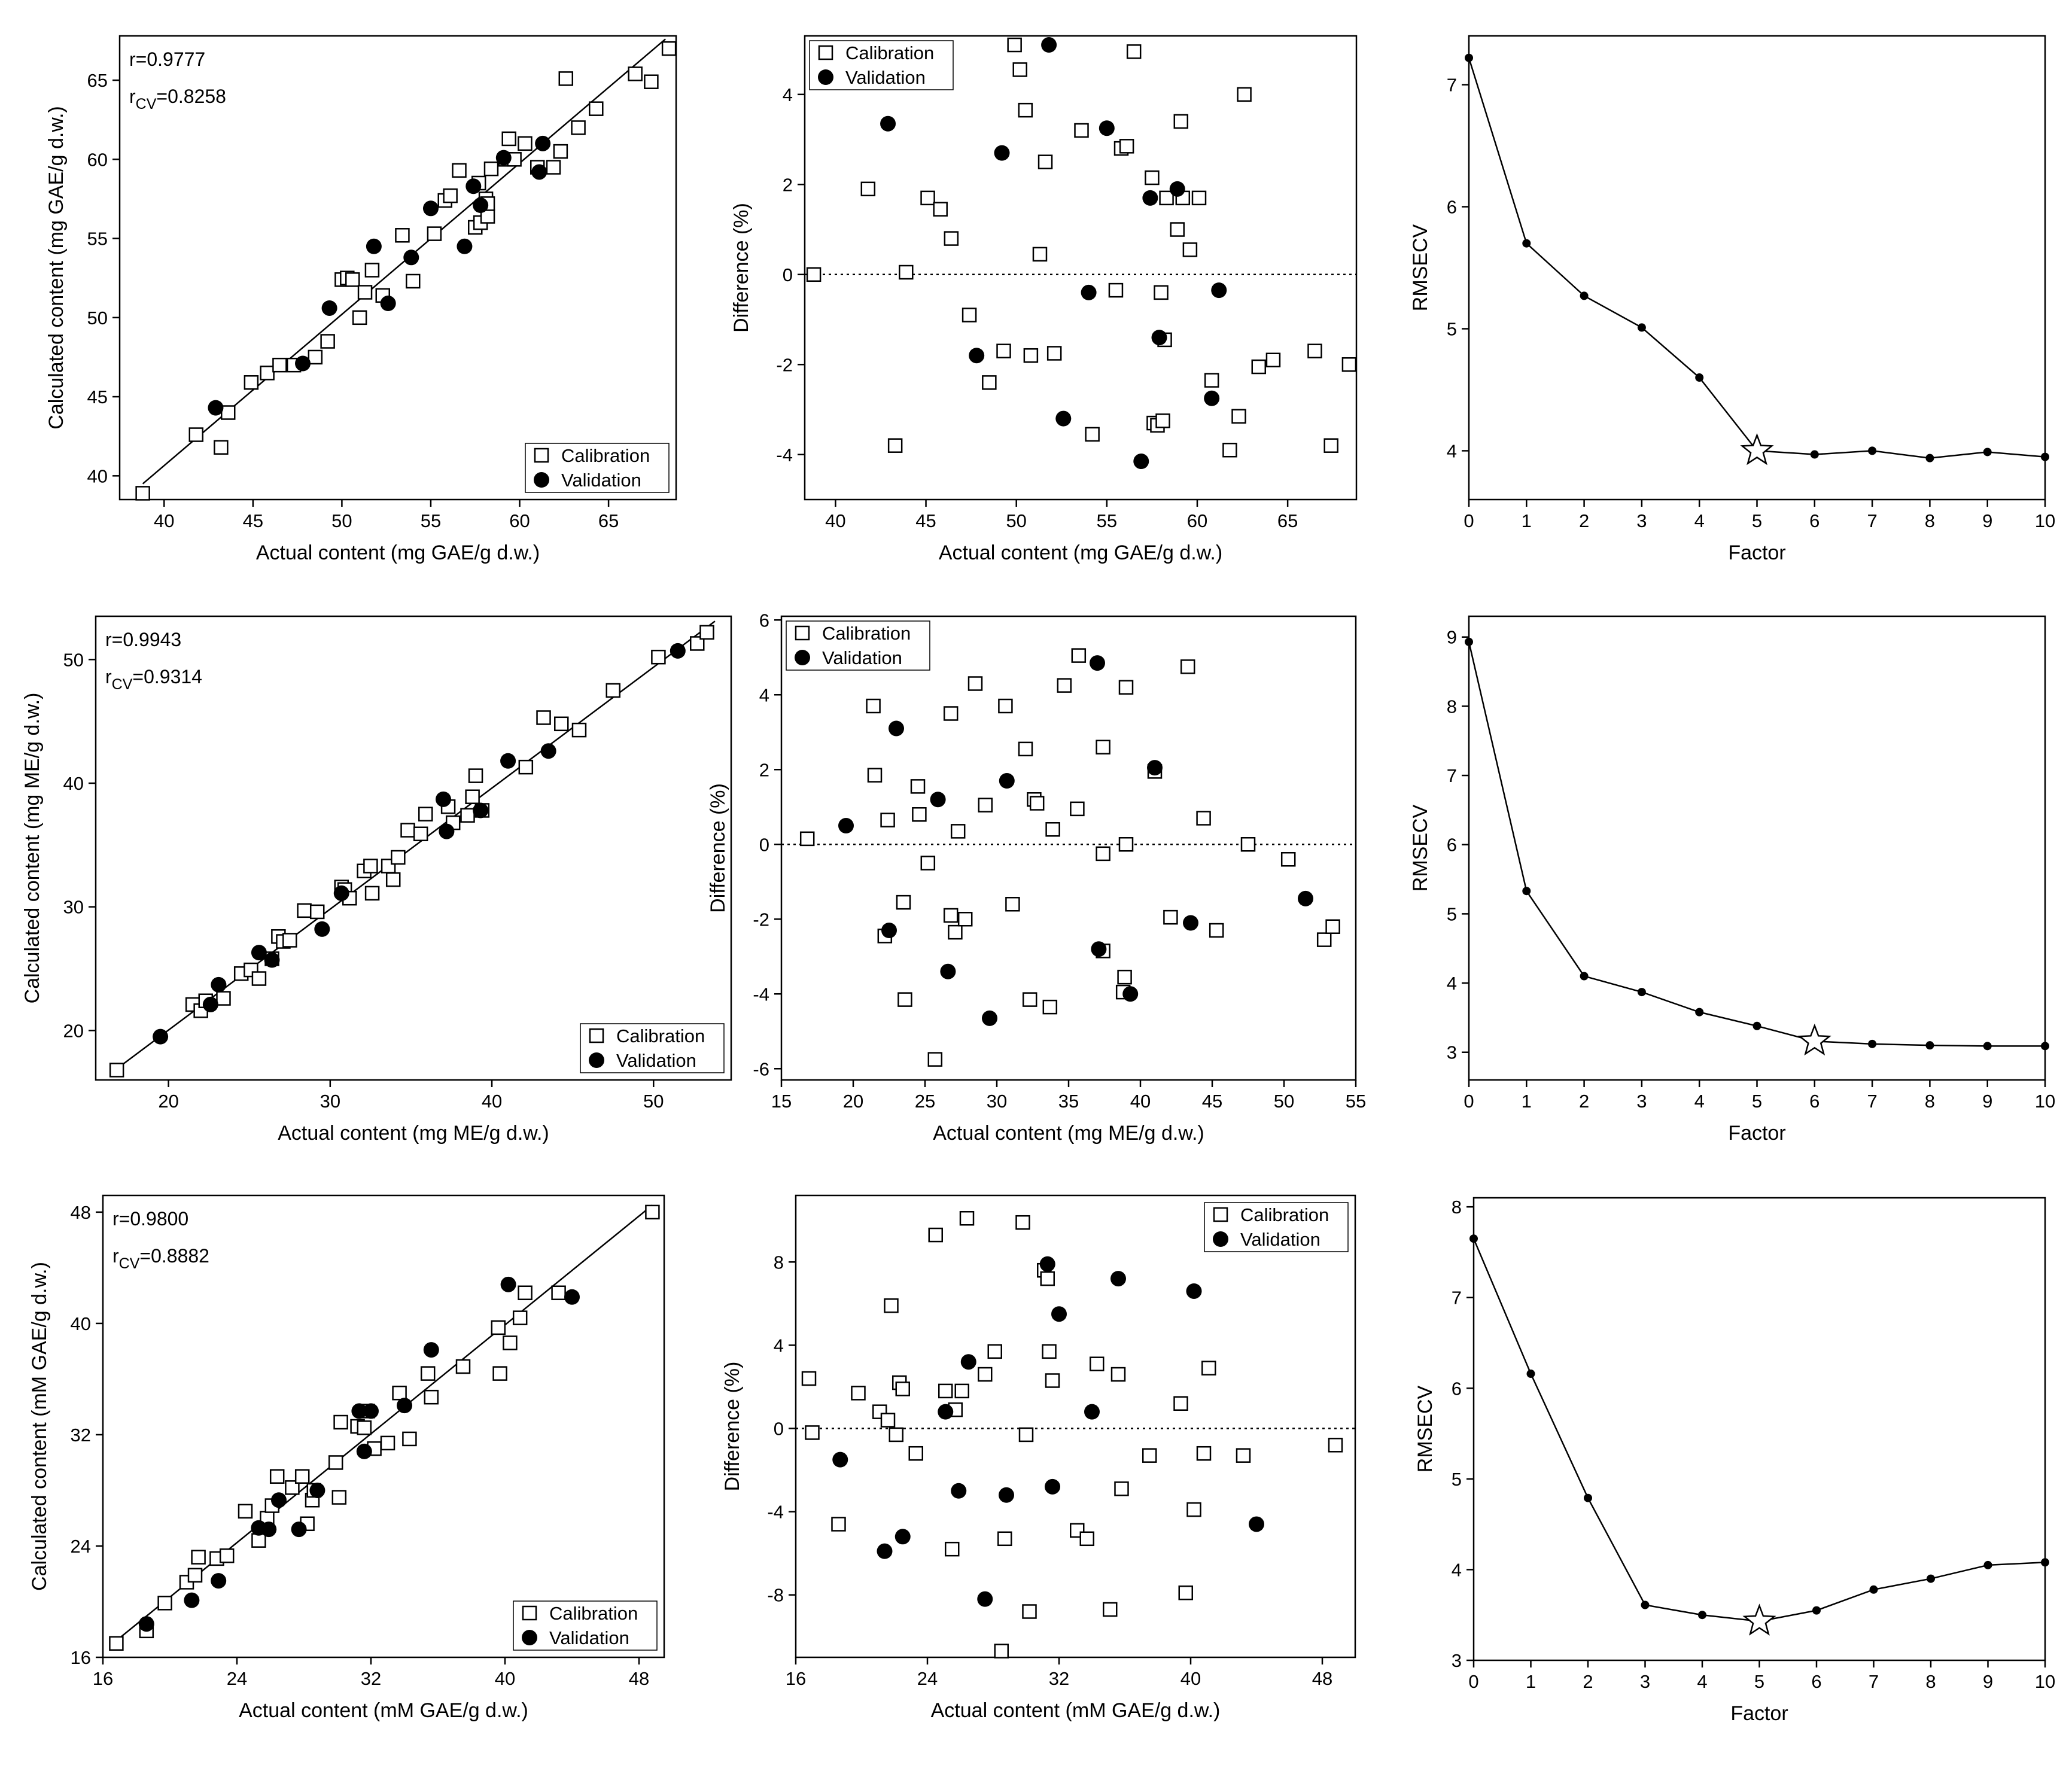 The height and width of the screenshot is (1768, 2072). I want to click on legend-box, so click(597, 468).